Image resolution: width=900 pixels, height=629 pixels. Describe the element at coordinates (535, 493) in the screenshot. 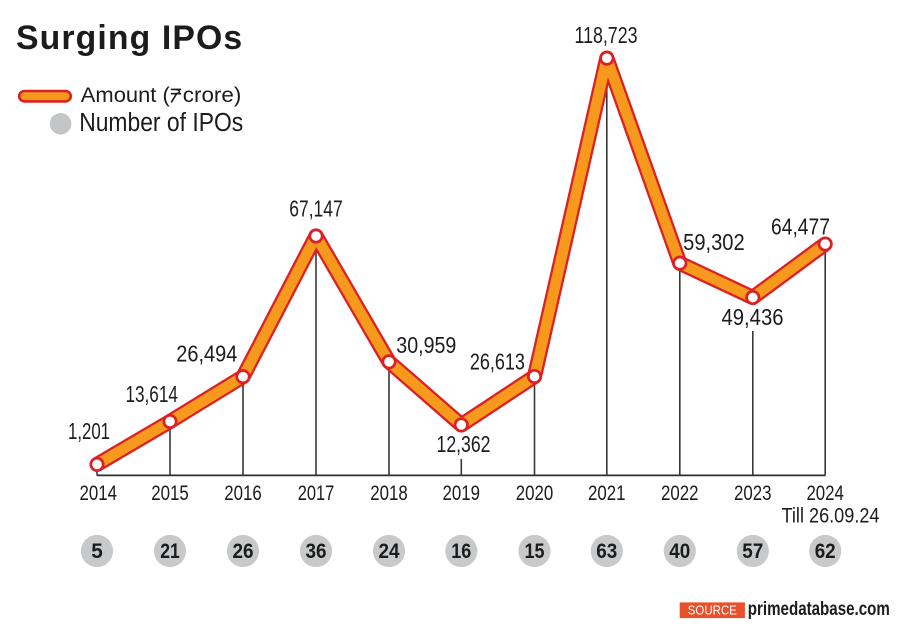

I see `svg-text: 2020` at that location.